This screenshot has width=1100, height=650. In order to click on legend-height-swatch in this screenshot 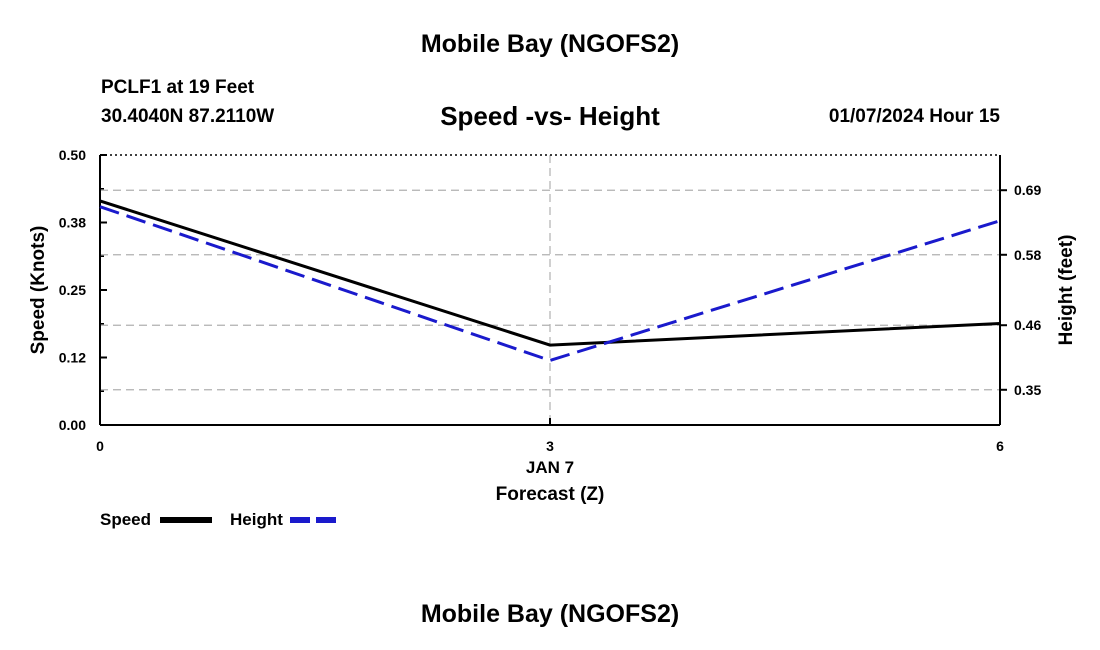, I will do `click(316, 520)`.